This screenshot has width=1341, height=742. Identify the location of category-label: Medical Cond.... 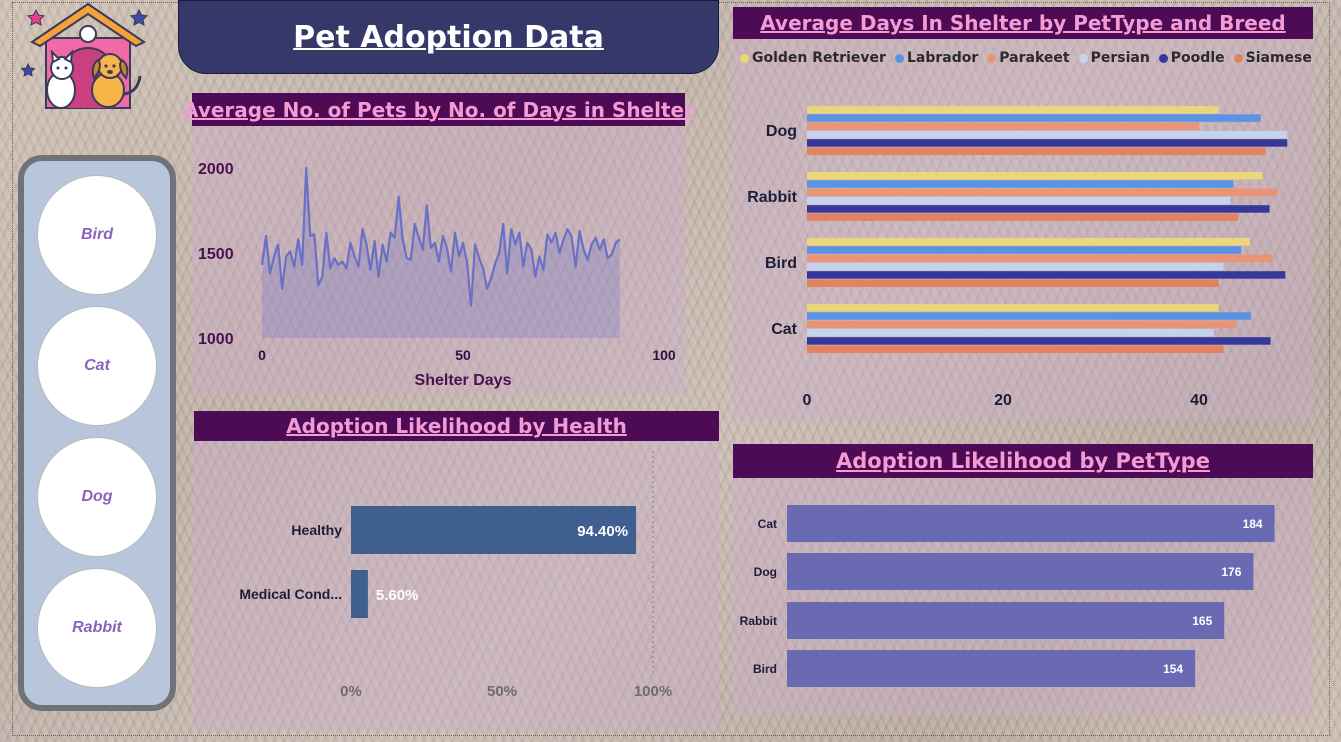
(290, 594).